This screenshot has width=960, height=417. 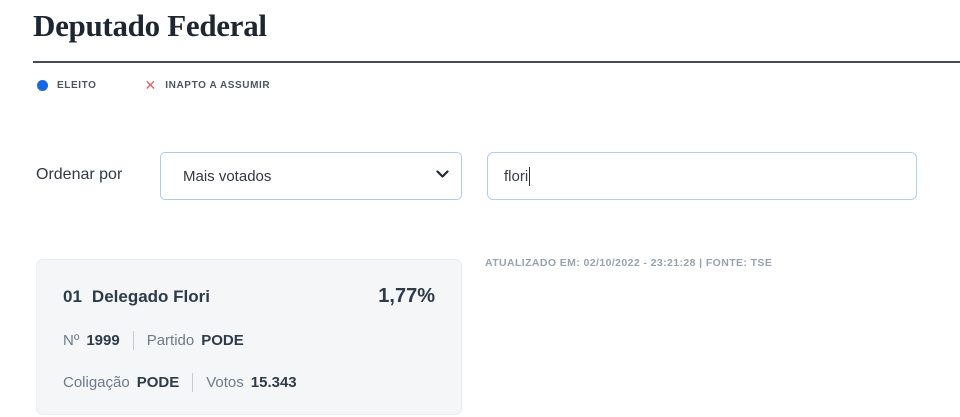 I want to click on sort-select: Mais votados, so click(x=311, y=176).